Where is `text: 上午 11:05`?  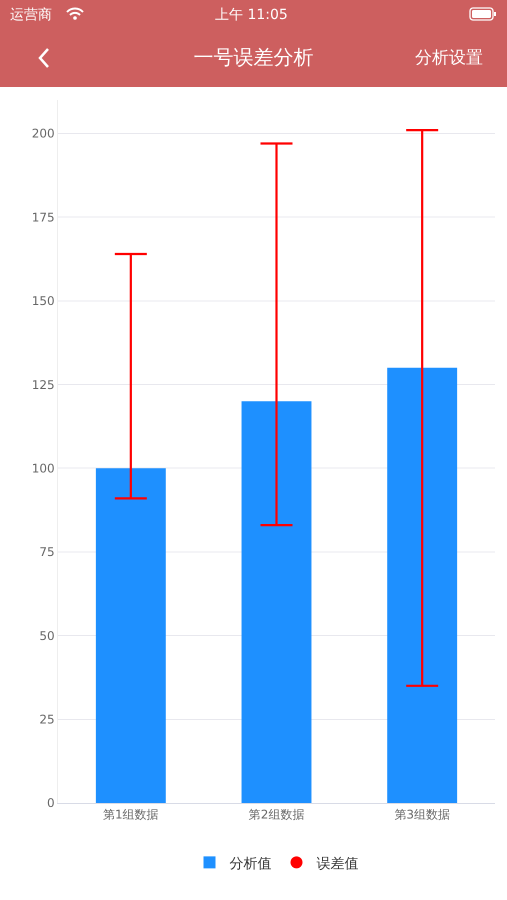 text: 上午 11:05 is located at coordinates (251, 15).